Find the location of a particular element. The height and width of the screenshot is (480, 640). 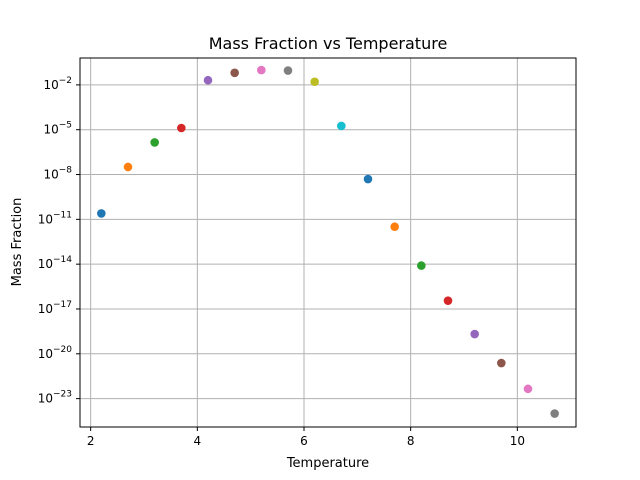

y-tick-label: 10⁻² is located at coordinates (57, 84).